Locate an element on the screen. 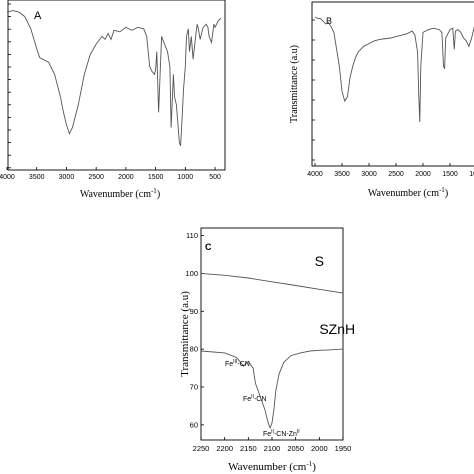 Image resolution: width=474 pixels, height=474 pixels. panel-b-frame is located at coordinates (392, 84).